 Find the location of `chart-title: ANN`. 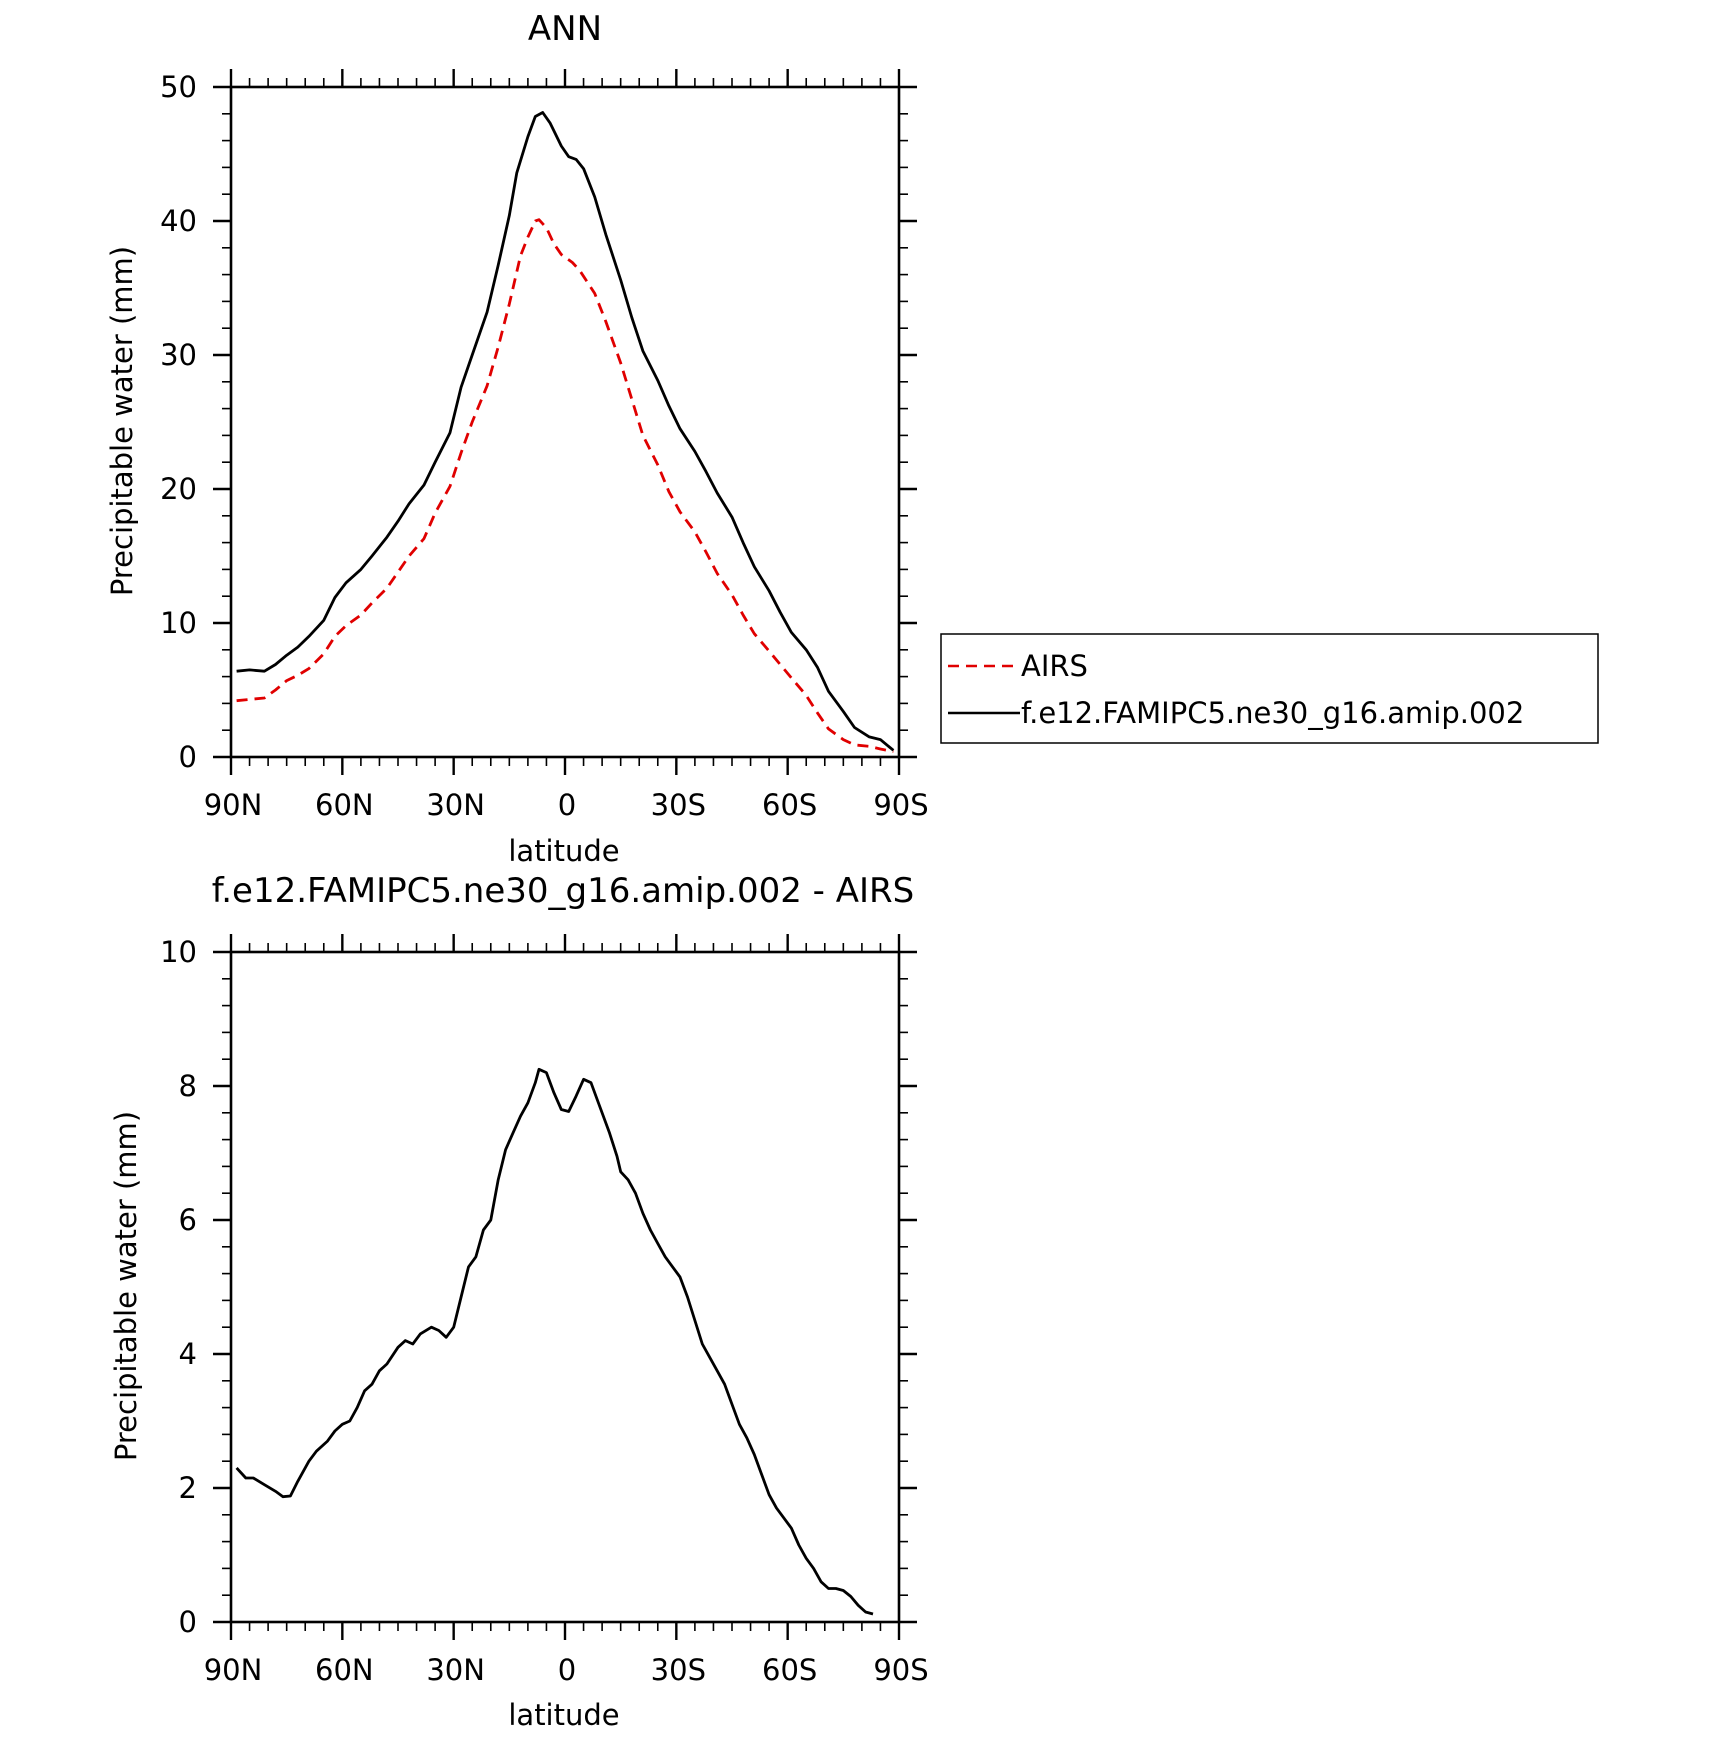

chart-title: ANN is located at coordinates (565, 29).